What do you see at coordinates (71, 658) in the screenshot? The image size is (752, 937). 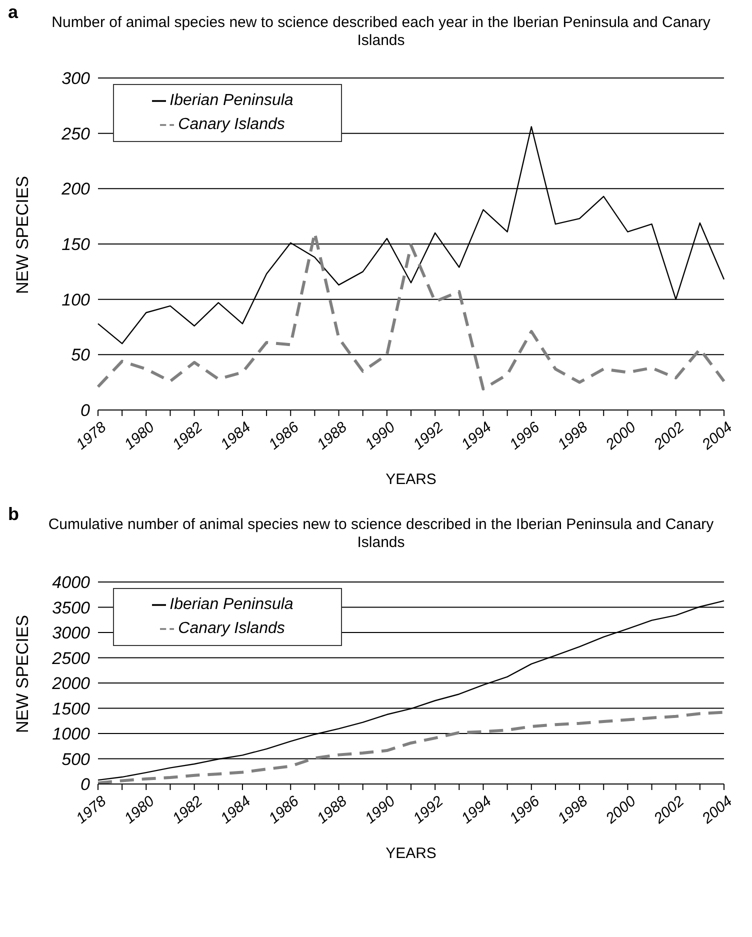 I see `y-tick-label: 2500` at bounding box center [71, 658].